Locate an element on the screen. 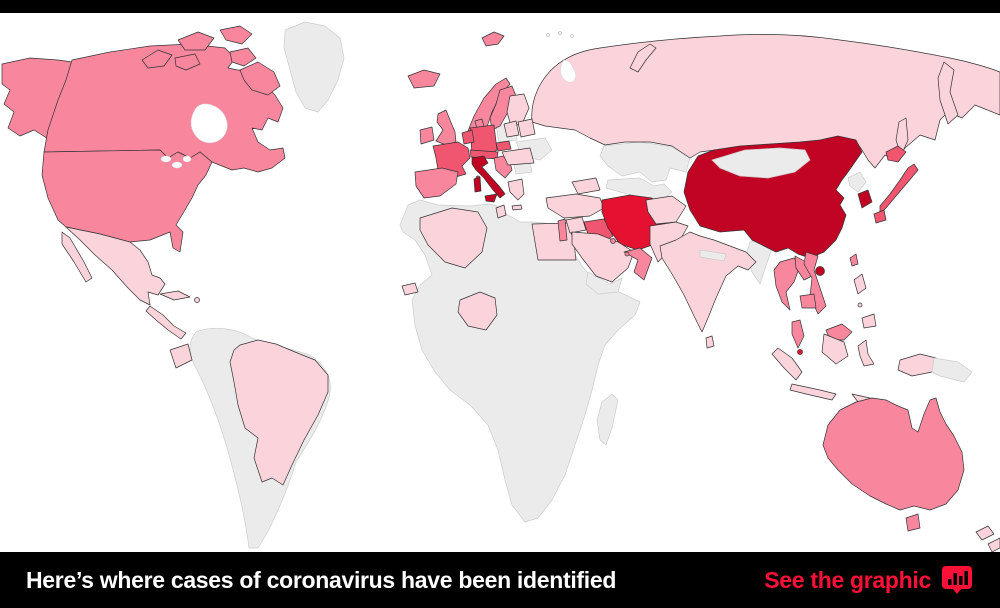 The image size is (1000, 608). country-uk is located at coordinates (446, 127).